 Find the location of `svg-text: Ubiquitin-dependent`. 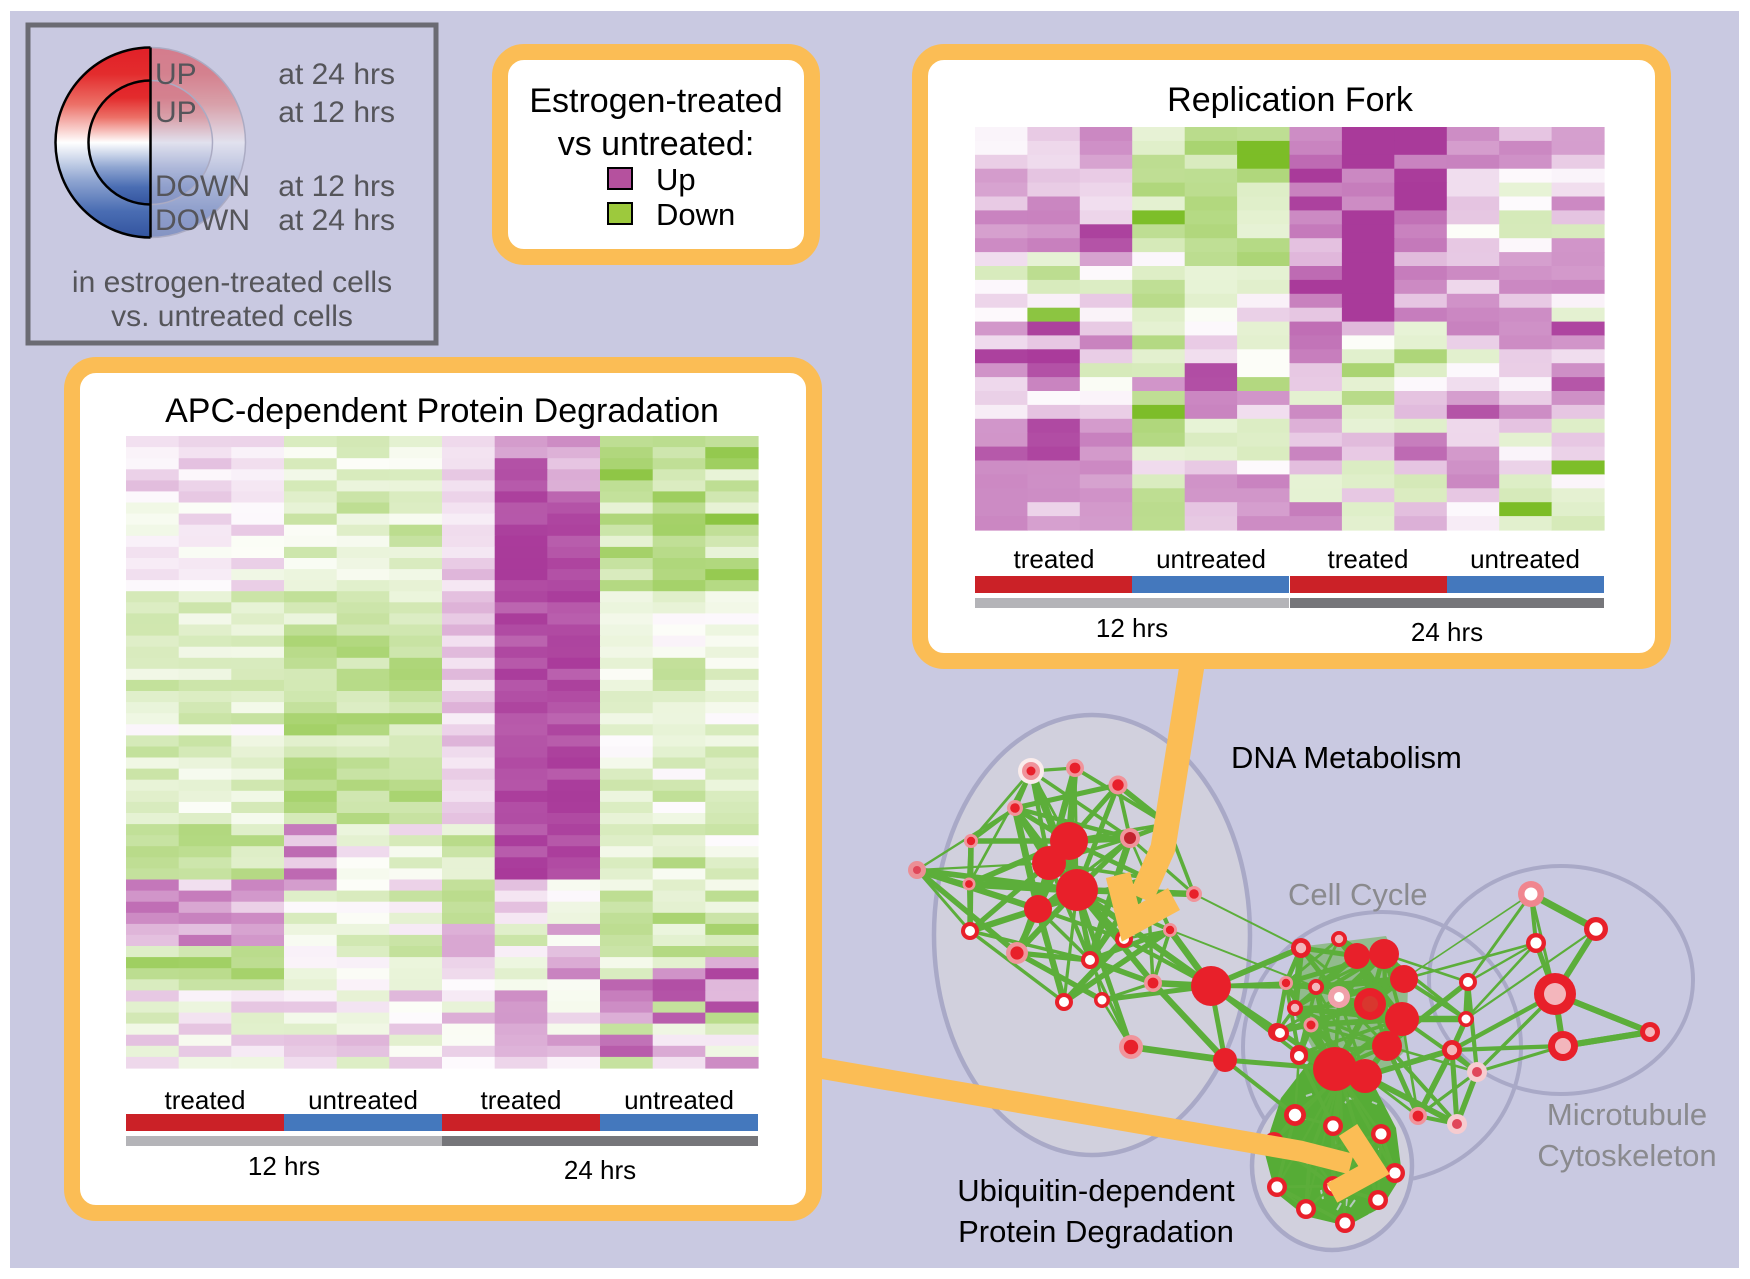

svg-text: Ubiquitin-dependent is located at coordinates (1096, 1190).